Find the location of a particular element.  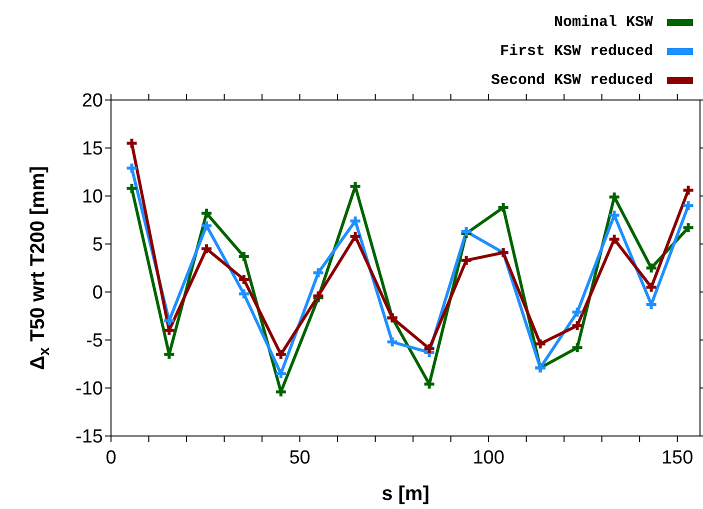

x-tick-label: 50 is located at coordinates (299, 457).